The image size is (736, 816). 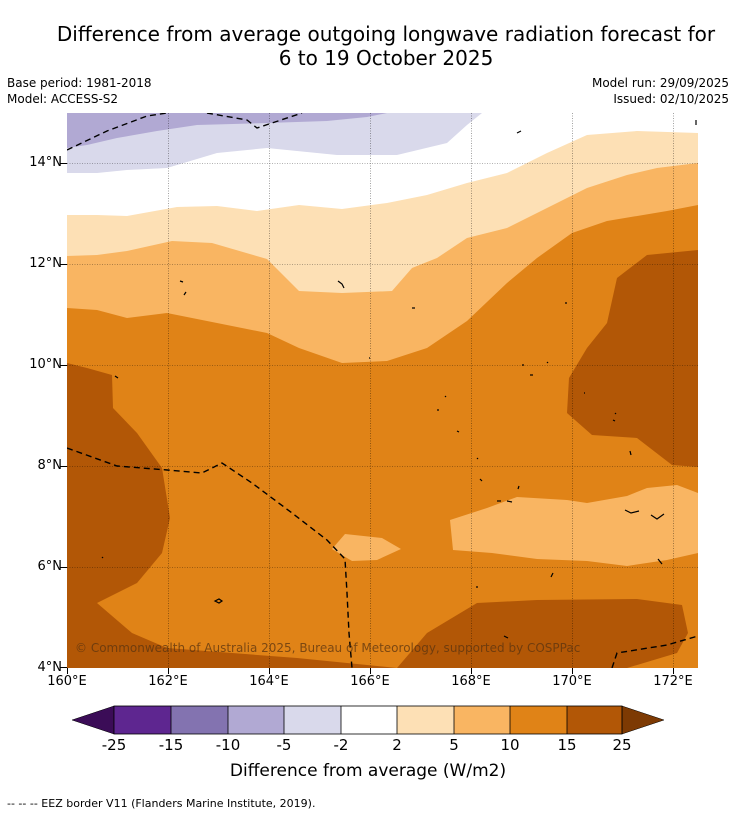 I want to click on colorbar-extend-high, so click(x=642, y=720).